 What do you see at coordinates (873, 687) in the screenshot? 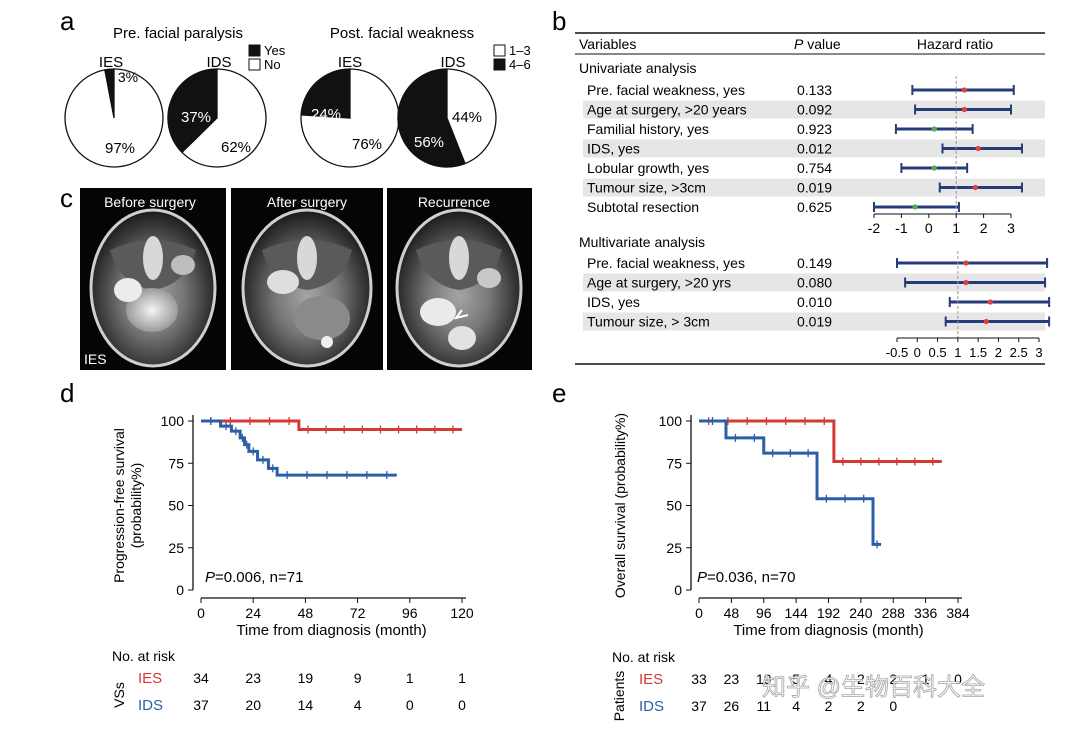
I see `watermark: 知乎 @生物百科大全` at bounding box center [873, 687].